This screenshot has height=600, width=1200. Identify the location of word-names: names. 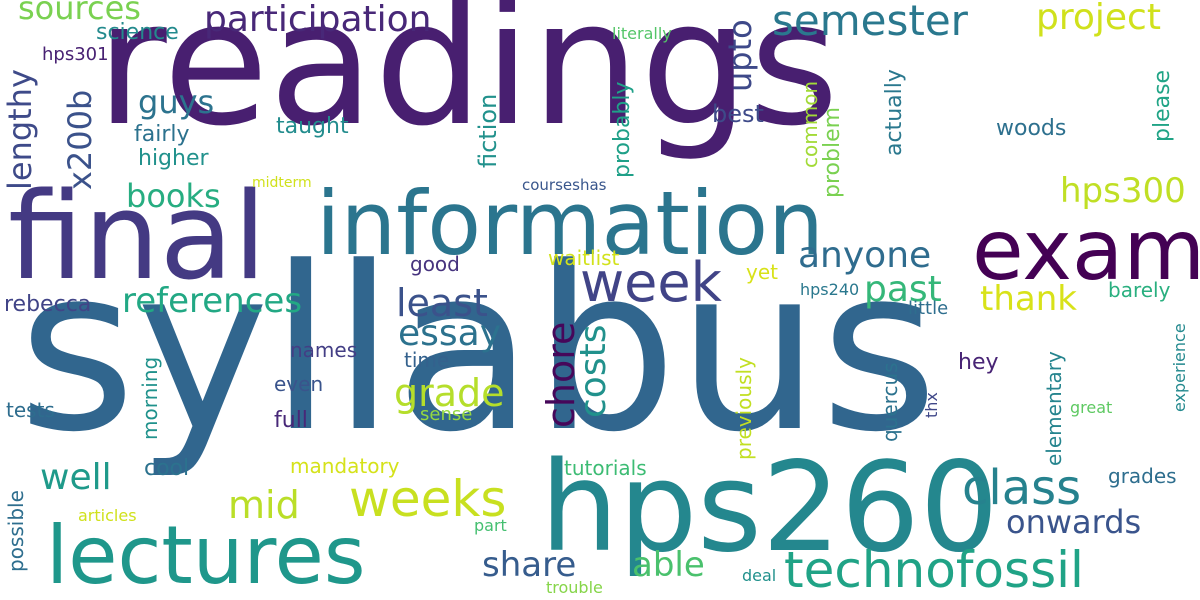
(324, 350).